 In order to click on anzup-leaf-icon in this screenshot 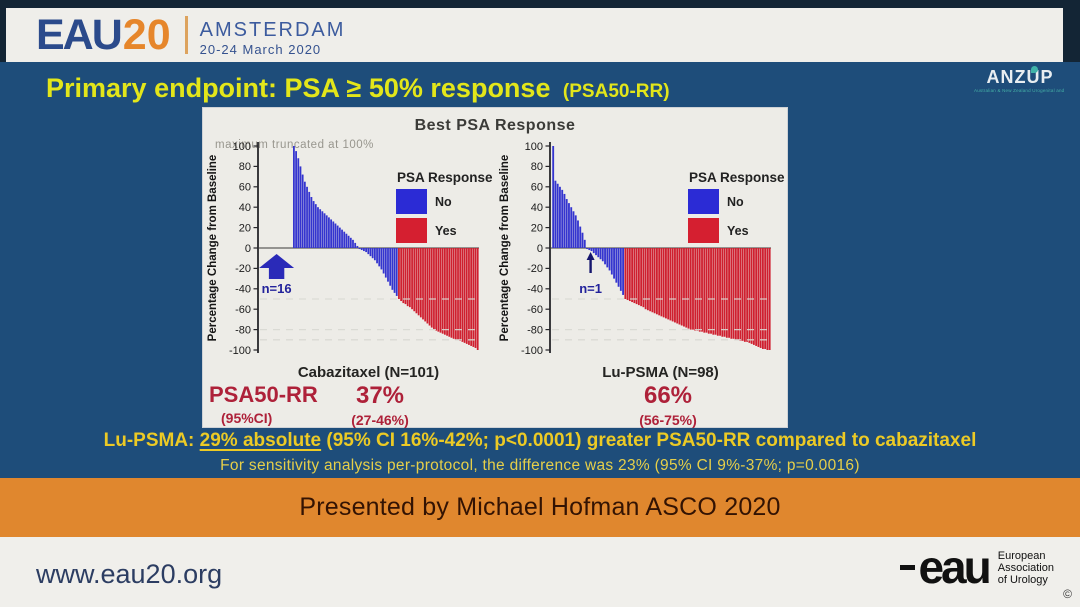, I will do `click(1034, 69)`.